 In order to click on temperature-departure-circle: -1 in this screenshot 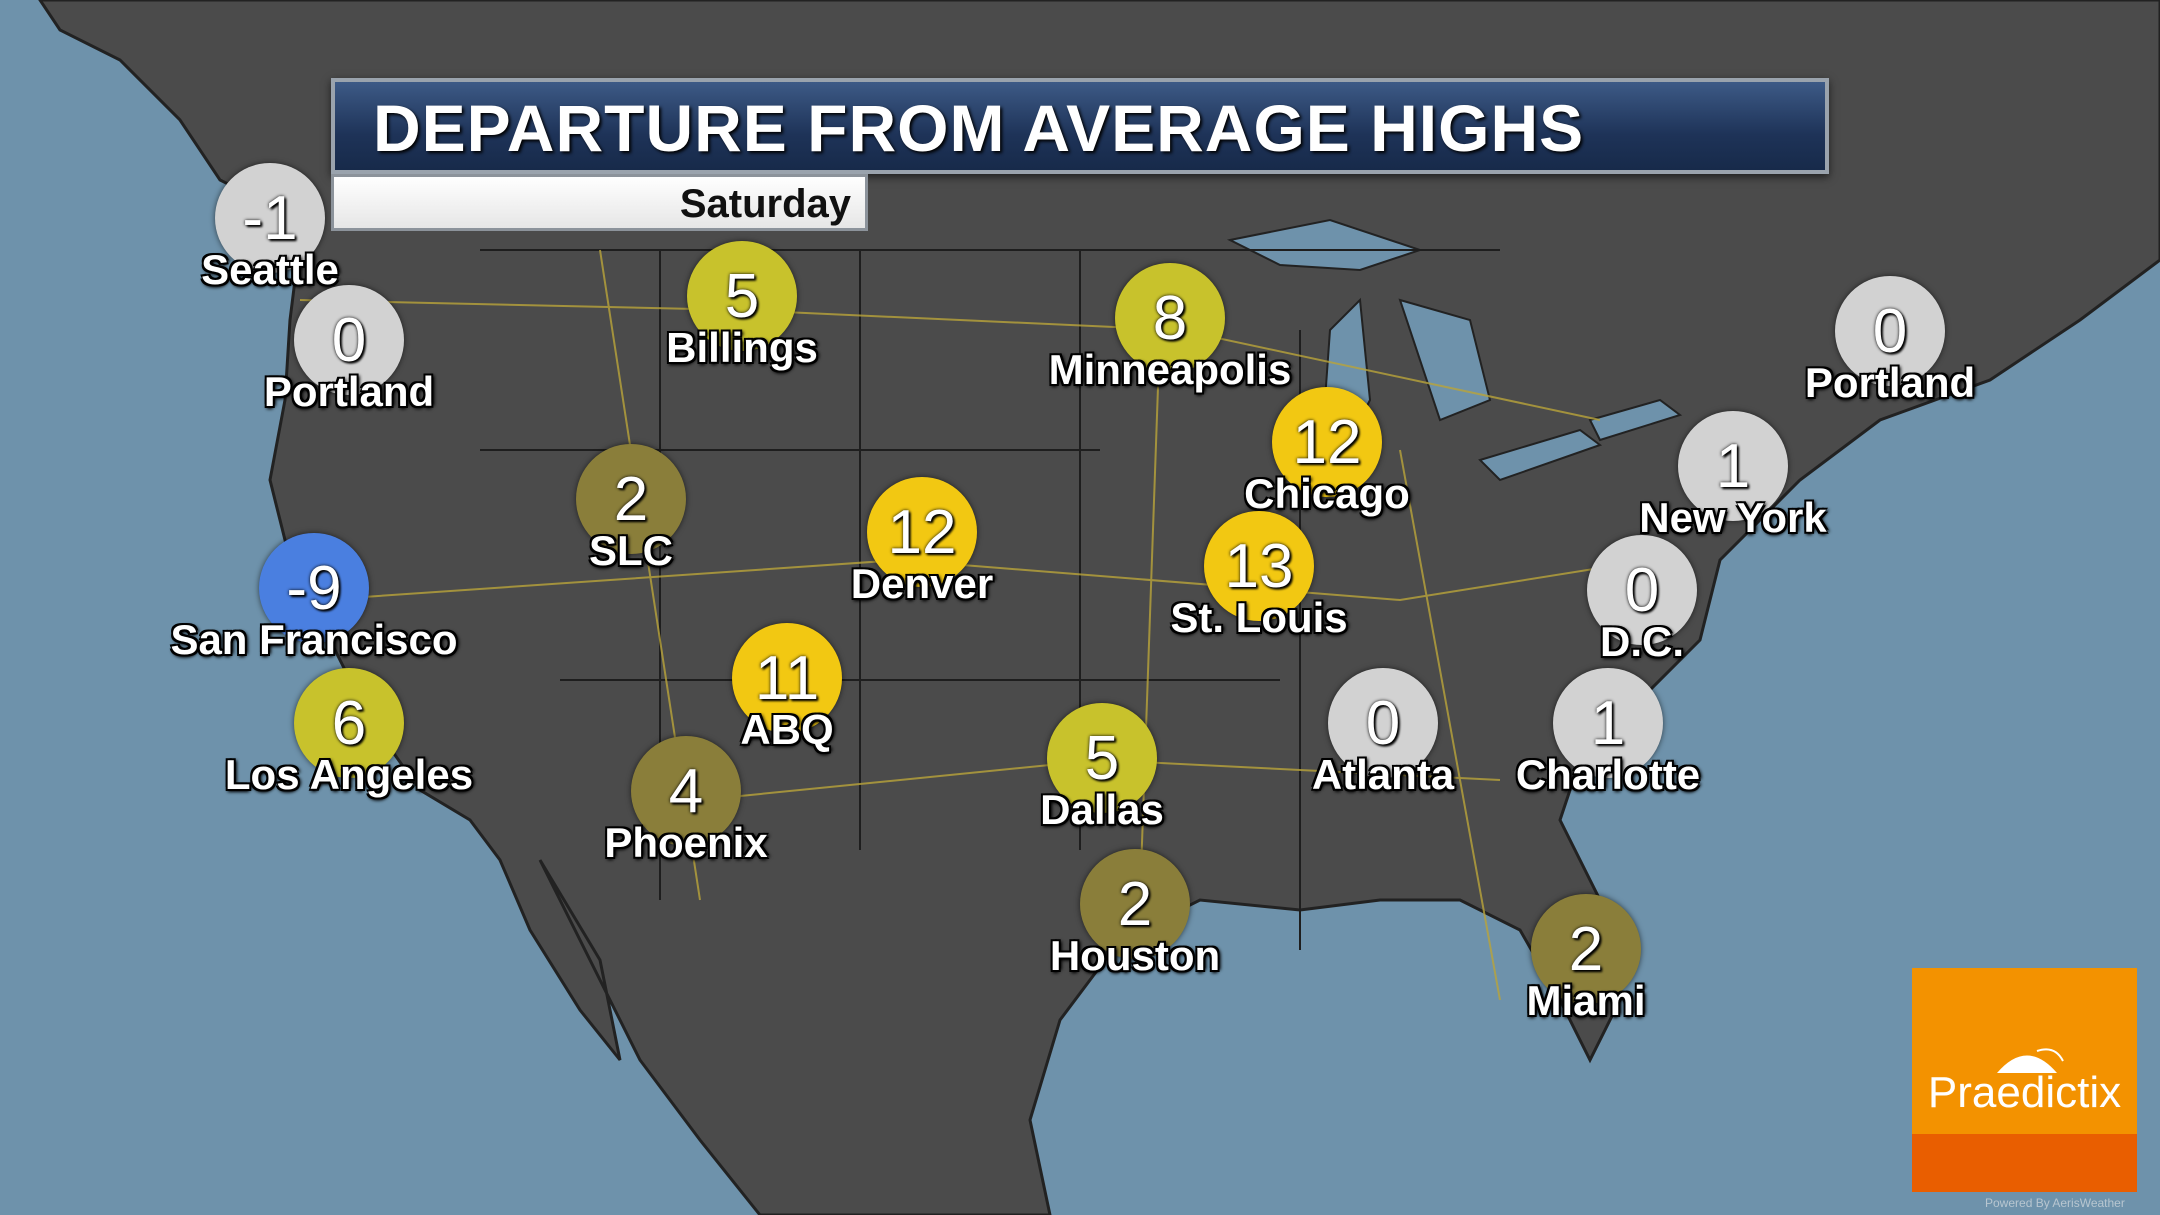, I will do `click(270, 218)`.